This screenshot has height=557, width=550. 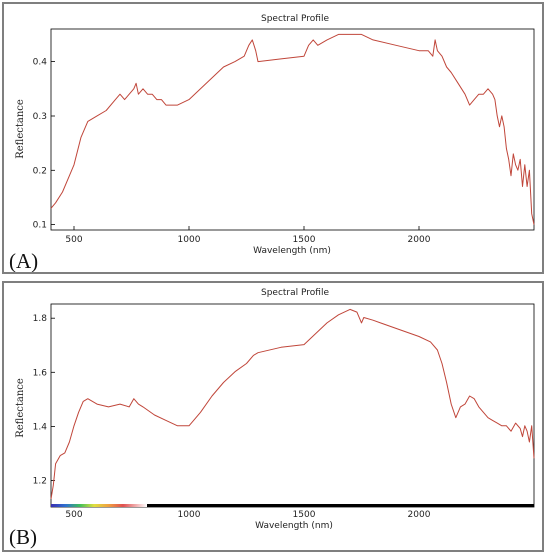 What do you see at coordinates (44, 400) in the screenshot?
I see `chart-b-y-axis: 1.2 1.4 1.6 1.8` at bounding box center [44, 400].